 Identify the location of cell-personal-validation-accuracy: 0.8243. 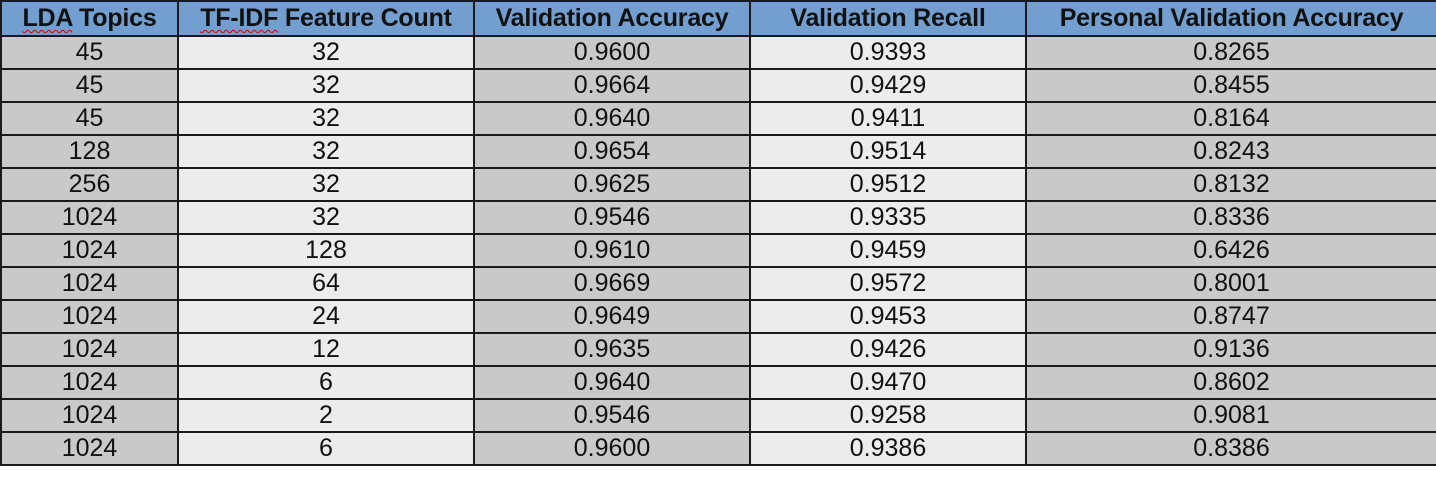
(1230, 151).